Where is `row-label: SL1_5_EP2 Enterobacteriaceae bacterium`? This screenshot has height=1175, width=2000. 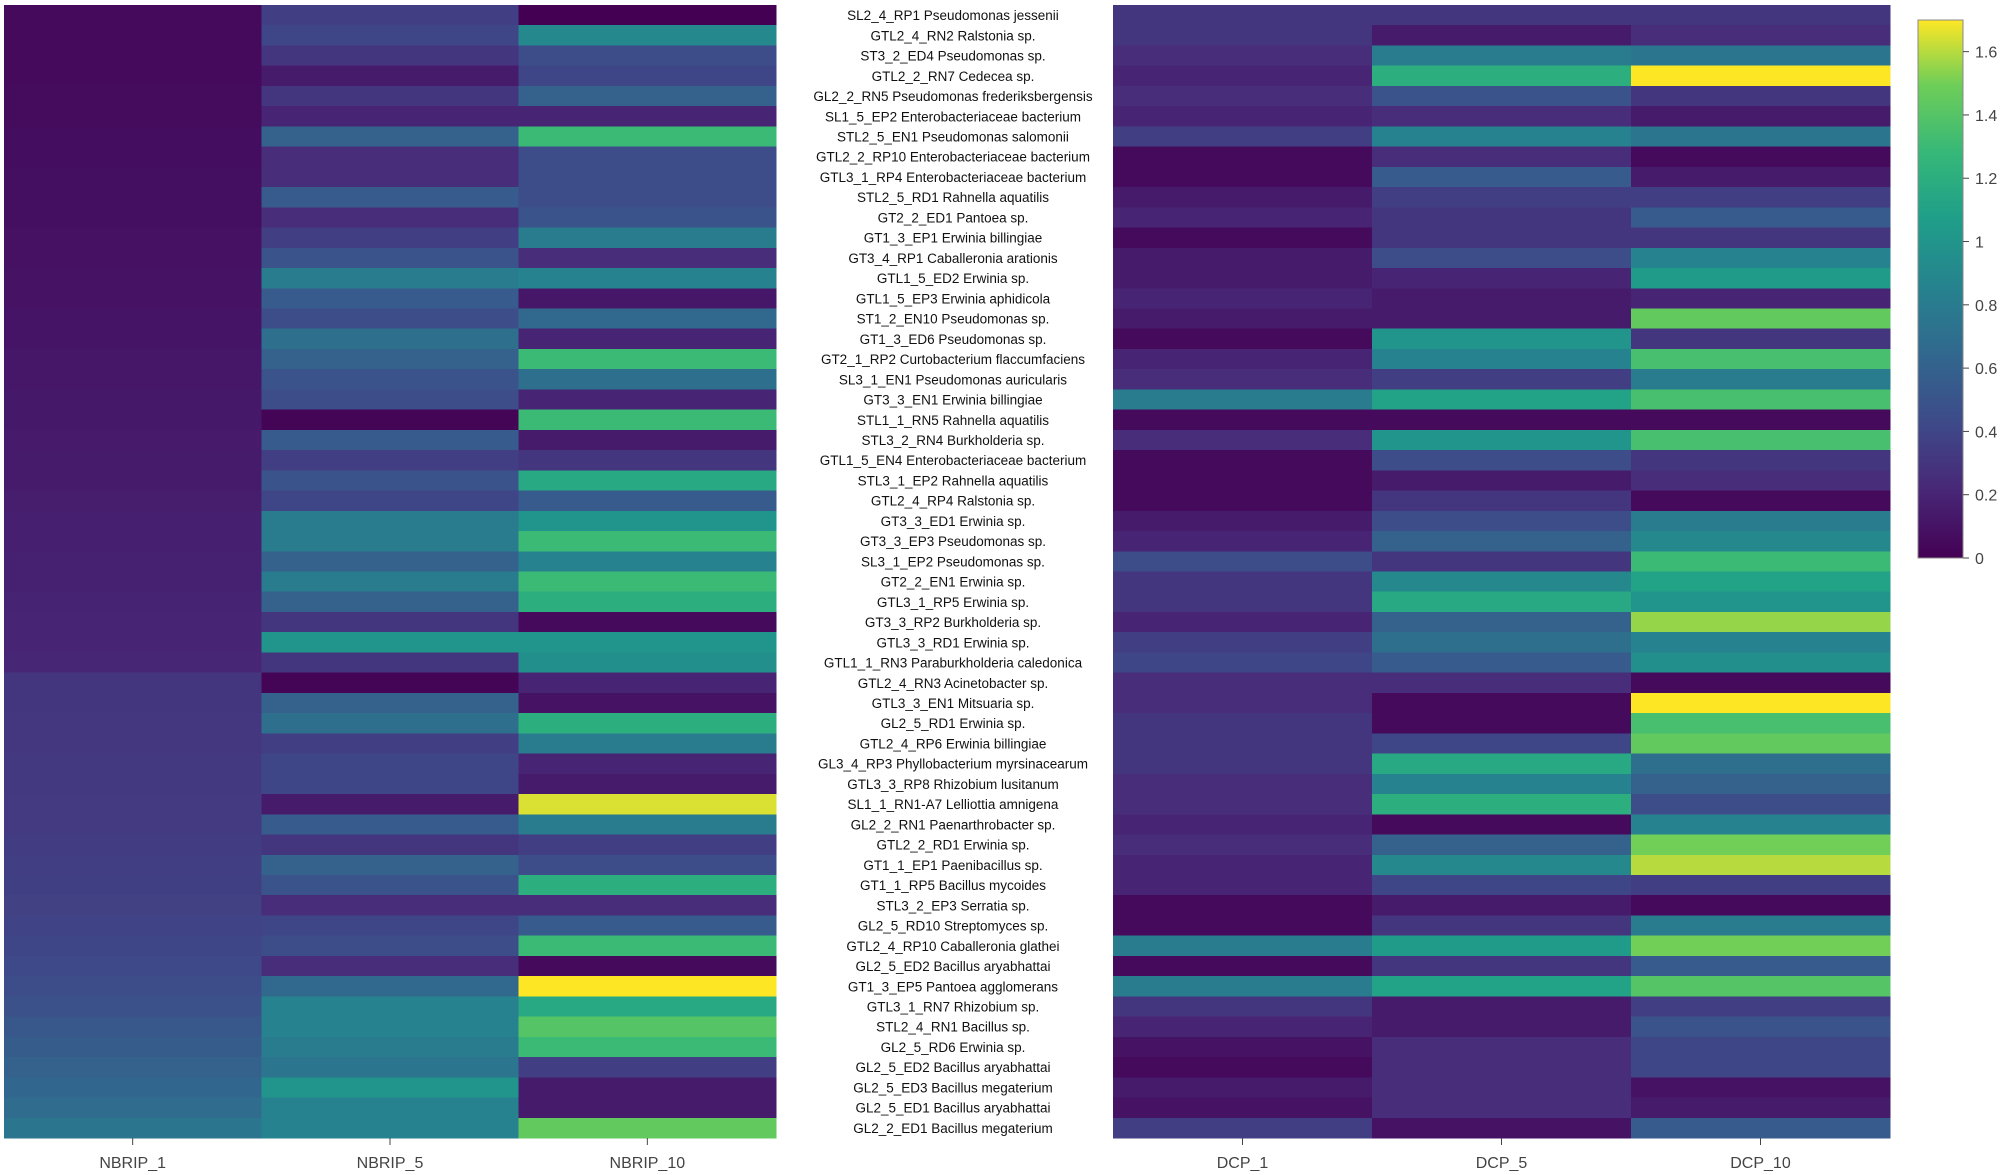
row-label: SL1_5_EP2 Enterobacteriaceae bacterium is located at coordinates (953, 116).